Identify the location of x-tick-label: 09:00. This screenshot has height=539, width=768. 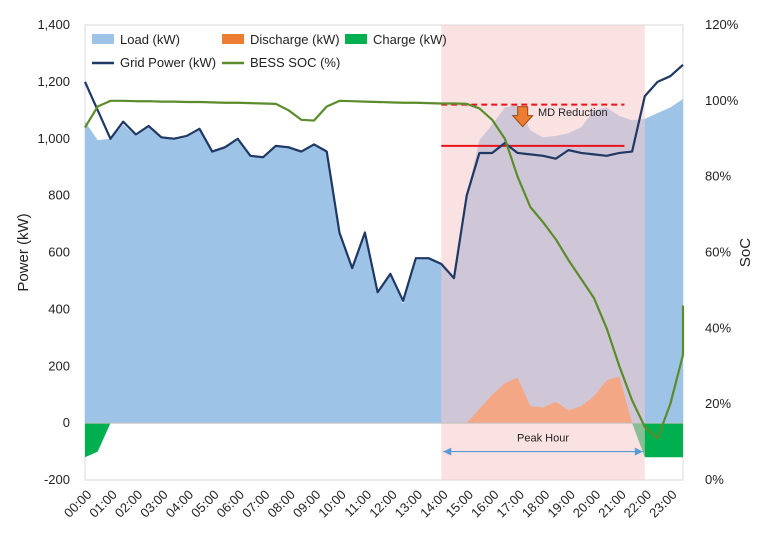
(307, 504).